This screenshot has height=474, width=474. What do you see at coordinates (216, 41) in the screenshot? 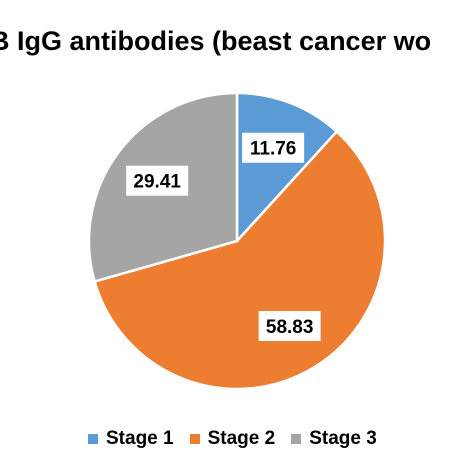
I see `chart-title: B IgG antibodies (beast cancer wo` at bounding box center [216, 41].